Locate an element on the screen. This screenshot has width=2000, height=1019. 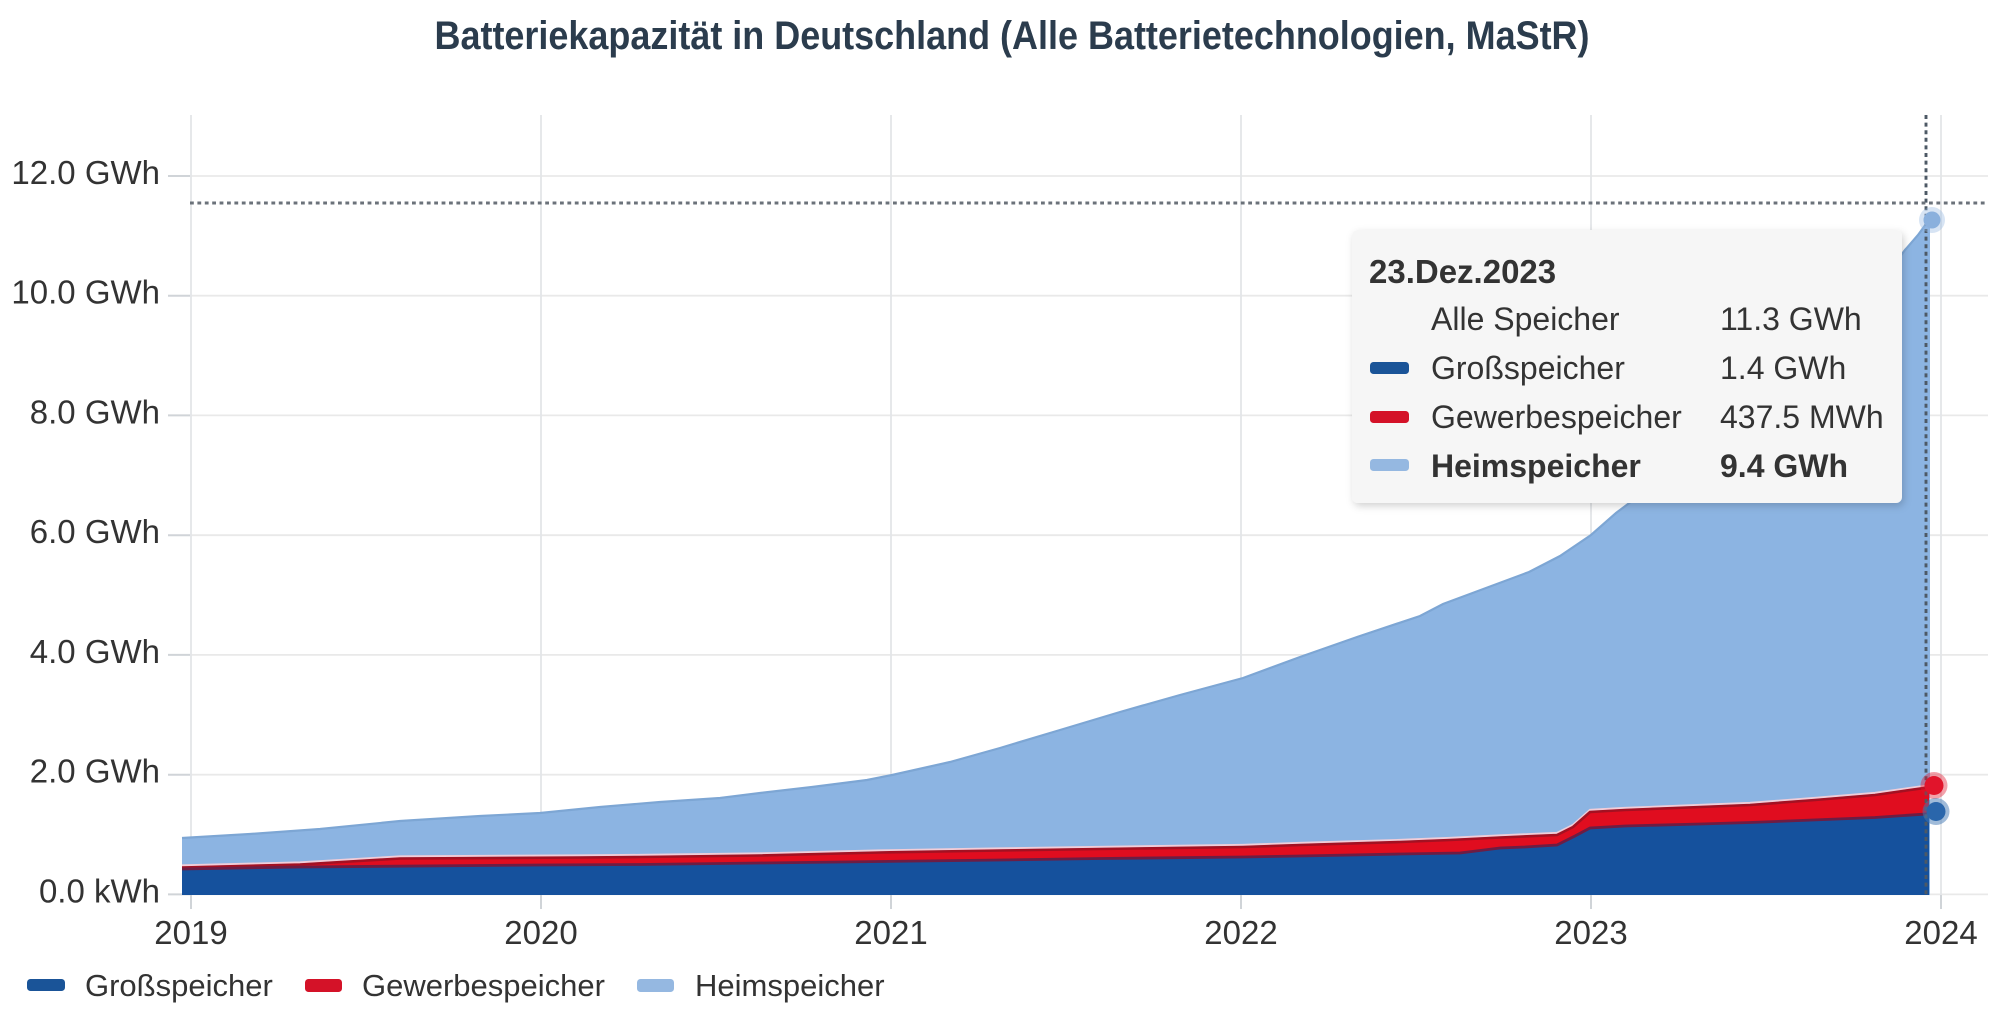
svg-text: 2020 is located at coordinates (540, 932).